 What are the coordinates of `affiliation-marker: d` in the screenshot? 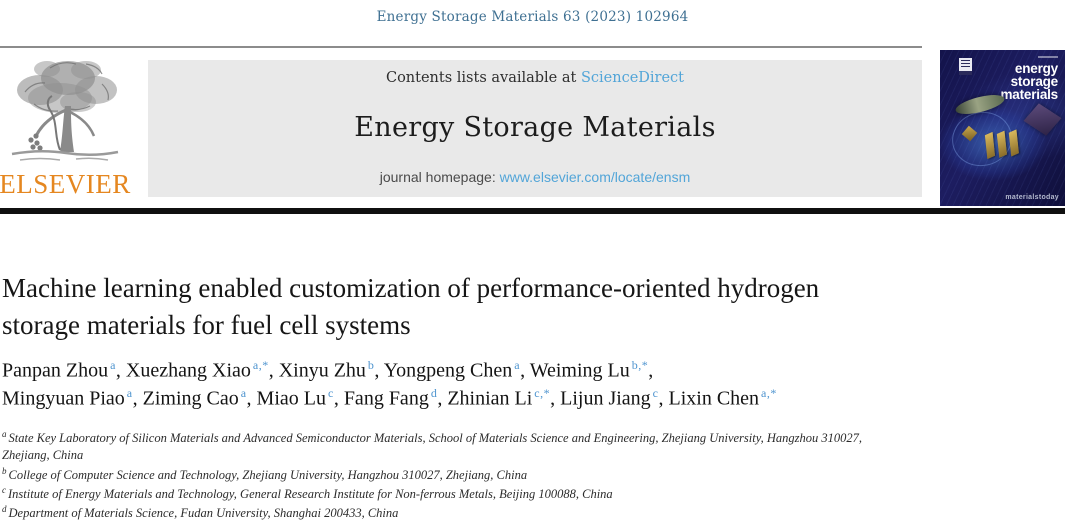 It's located at (4, 509).